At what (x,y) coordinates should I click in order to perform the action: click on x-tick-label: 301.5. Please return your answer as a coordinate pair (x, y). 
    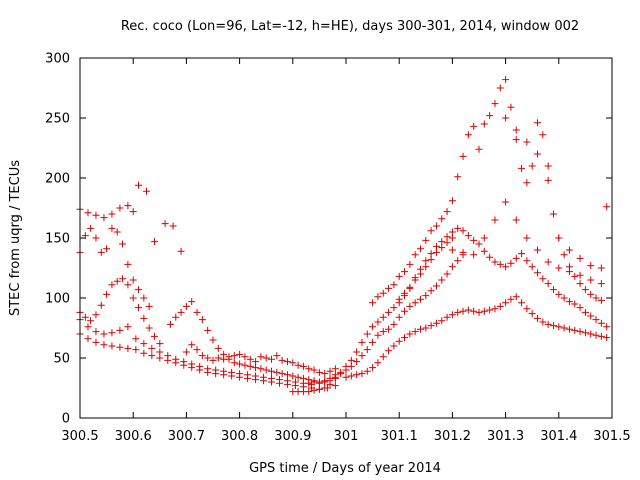
    Looking at the image, I should click on (611, 436).